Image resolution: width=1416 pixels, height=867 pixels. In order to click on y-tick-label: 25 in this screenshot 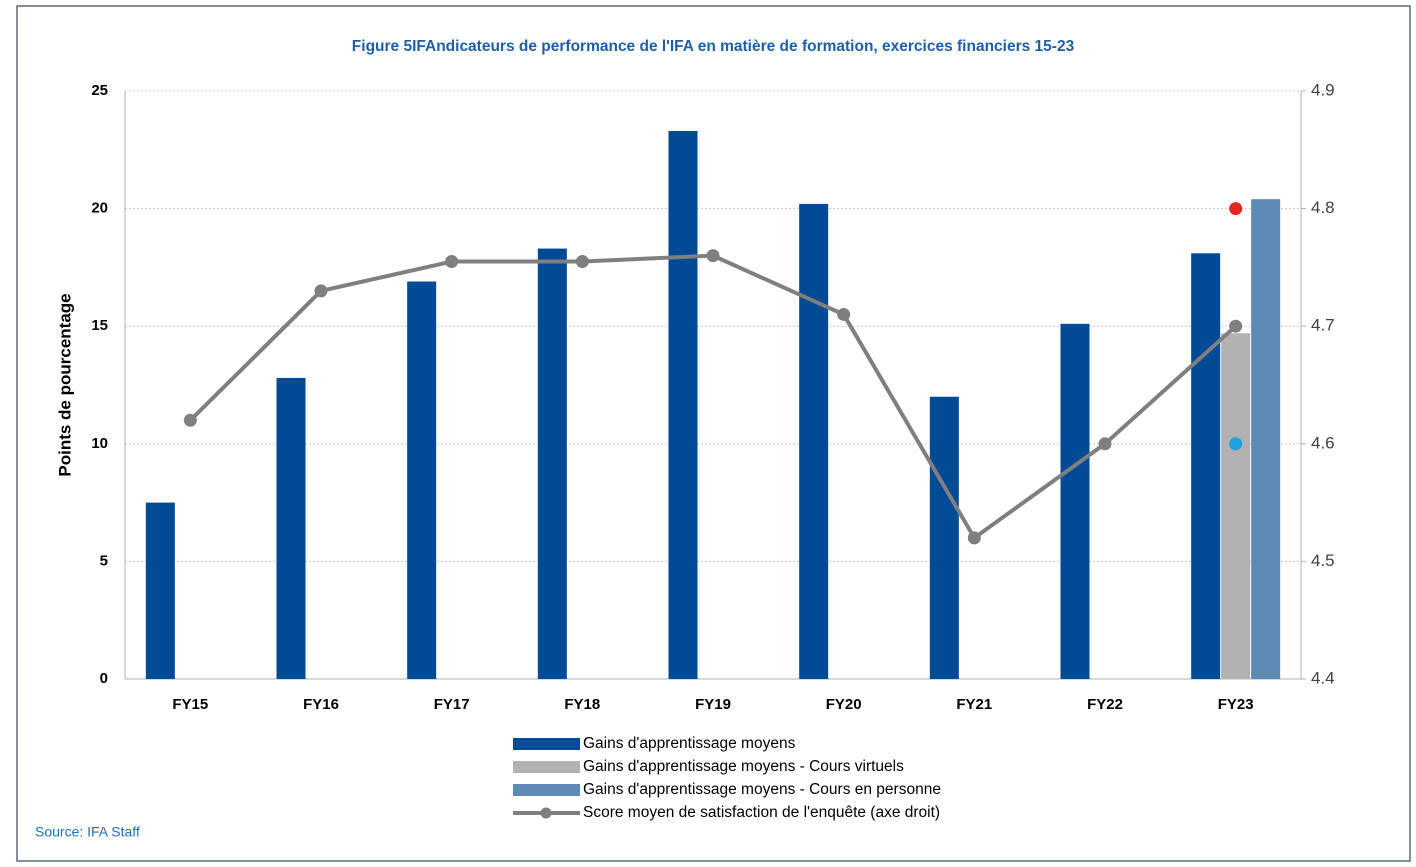, I will do `click(99, 90)`.